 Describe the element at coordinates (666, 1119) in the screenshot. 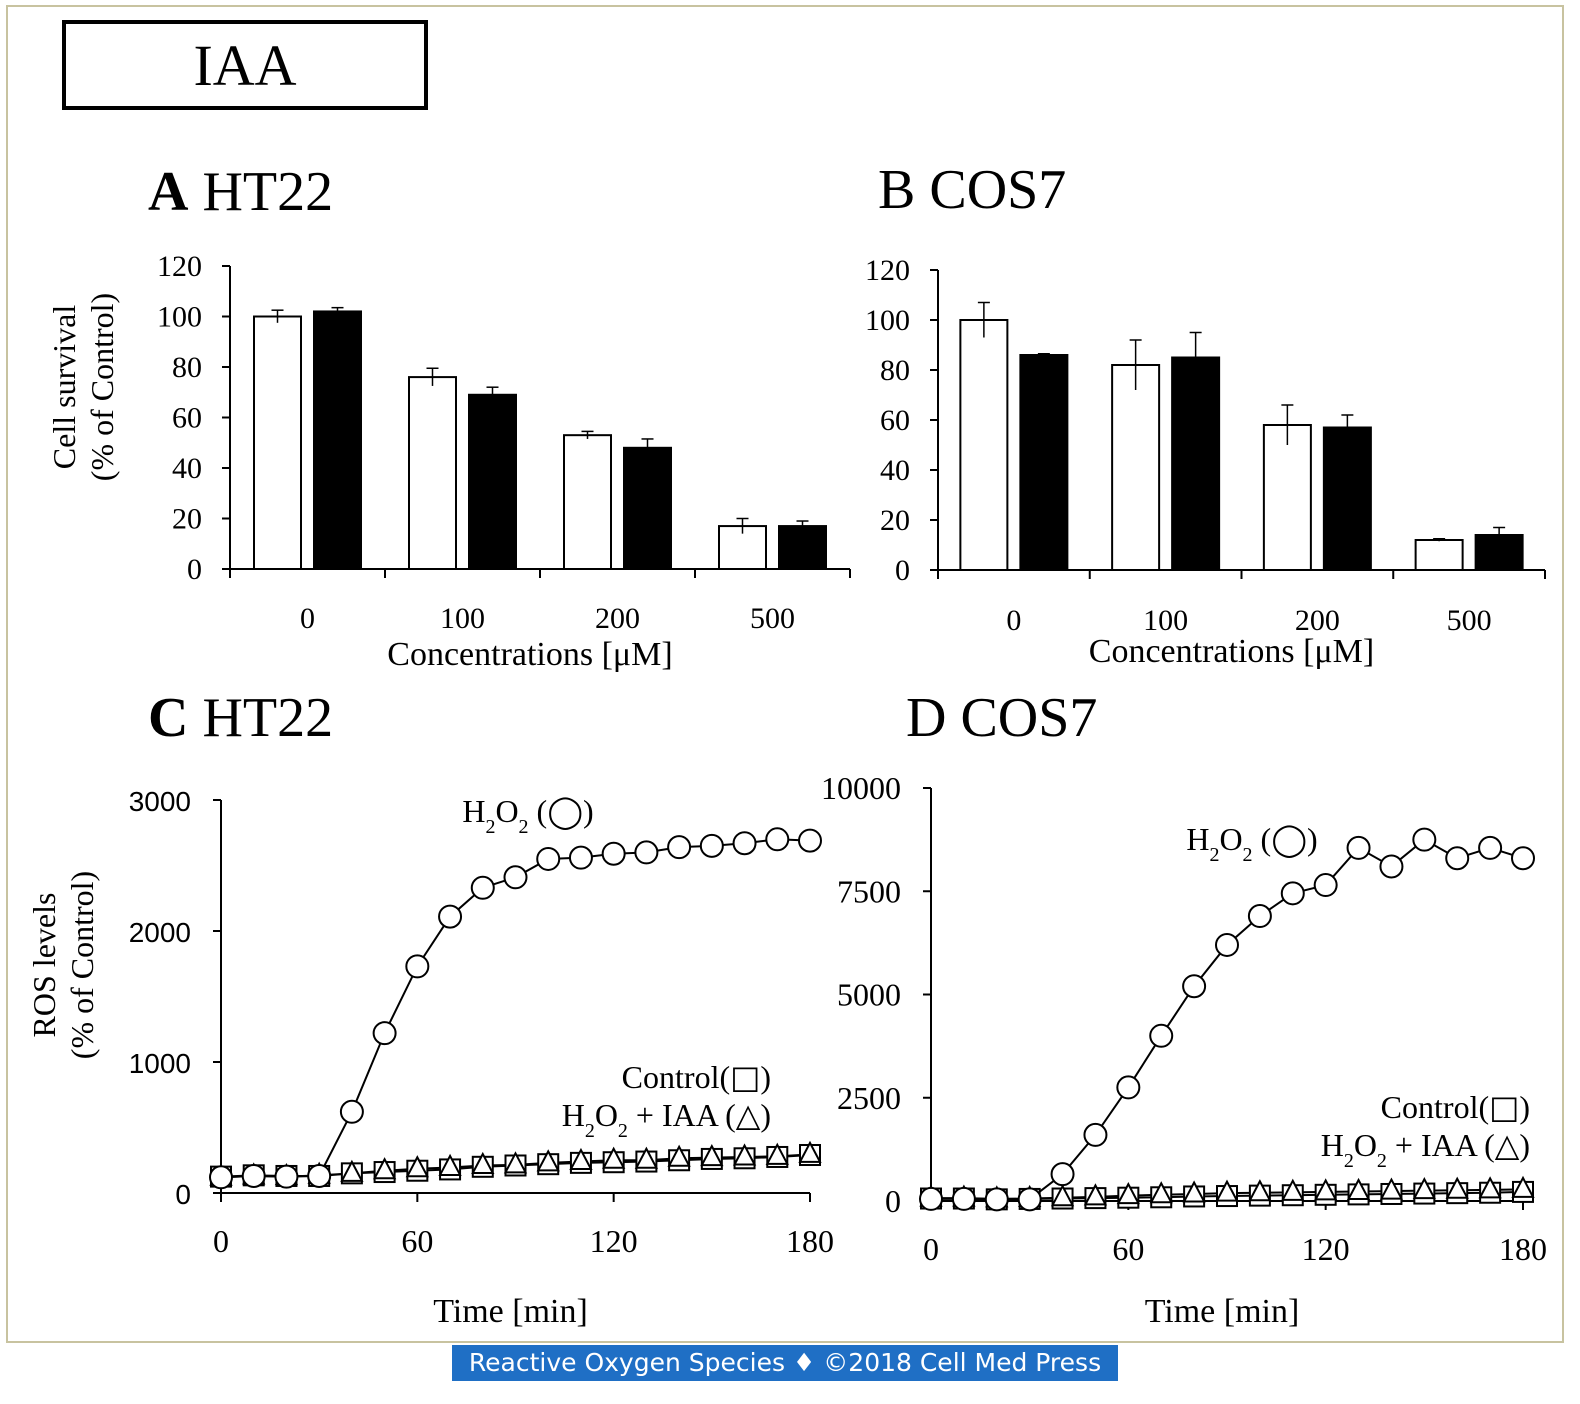

I see `series-annotation: H2O2 + IAA (△)` at that location.